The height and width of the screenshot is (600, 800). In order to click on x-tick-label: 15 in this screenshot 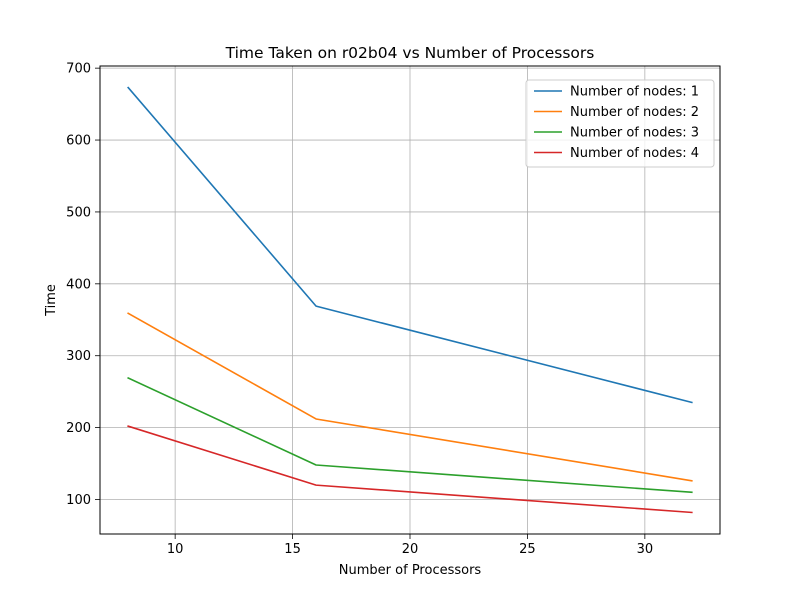, I will do `click(292, 549)`.